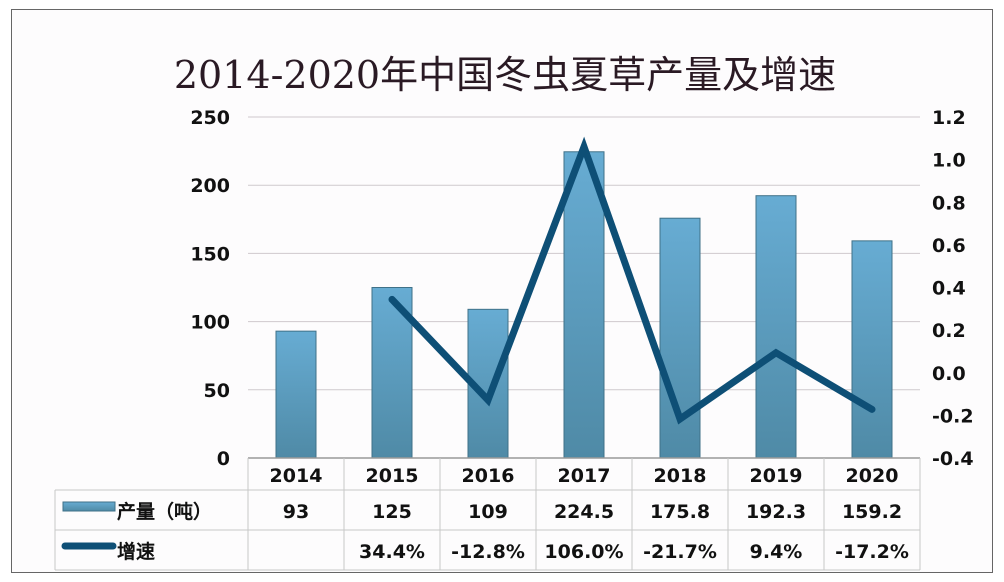  What do you see at coordinates (210, 118) in the screenshot?
I see `left-axis-tick: 250` at bounding box center [210, 118].